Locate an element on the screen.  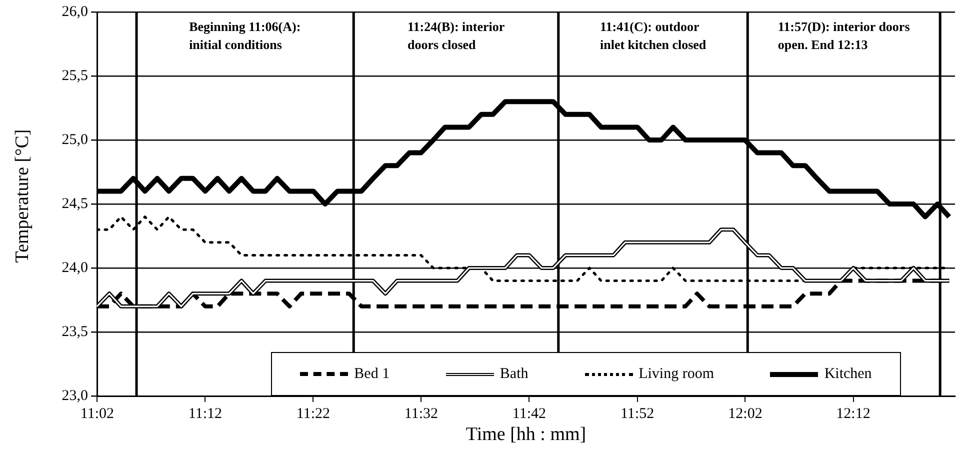
y-tick-label: 23,5 is located at coordinates (75, 332).